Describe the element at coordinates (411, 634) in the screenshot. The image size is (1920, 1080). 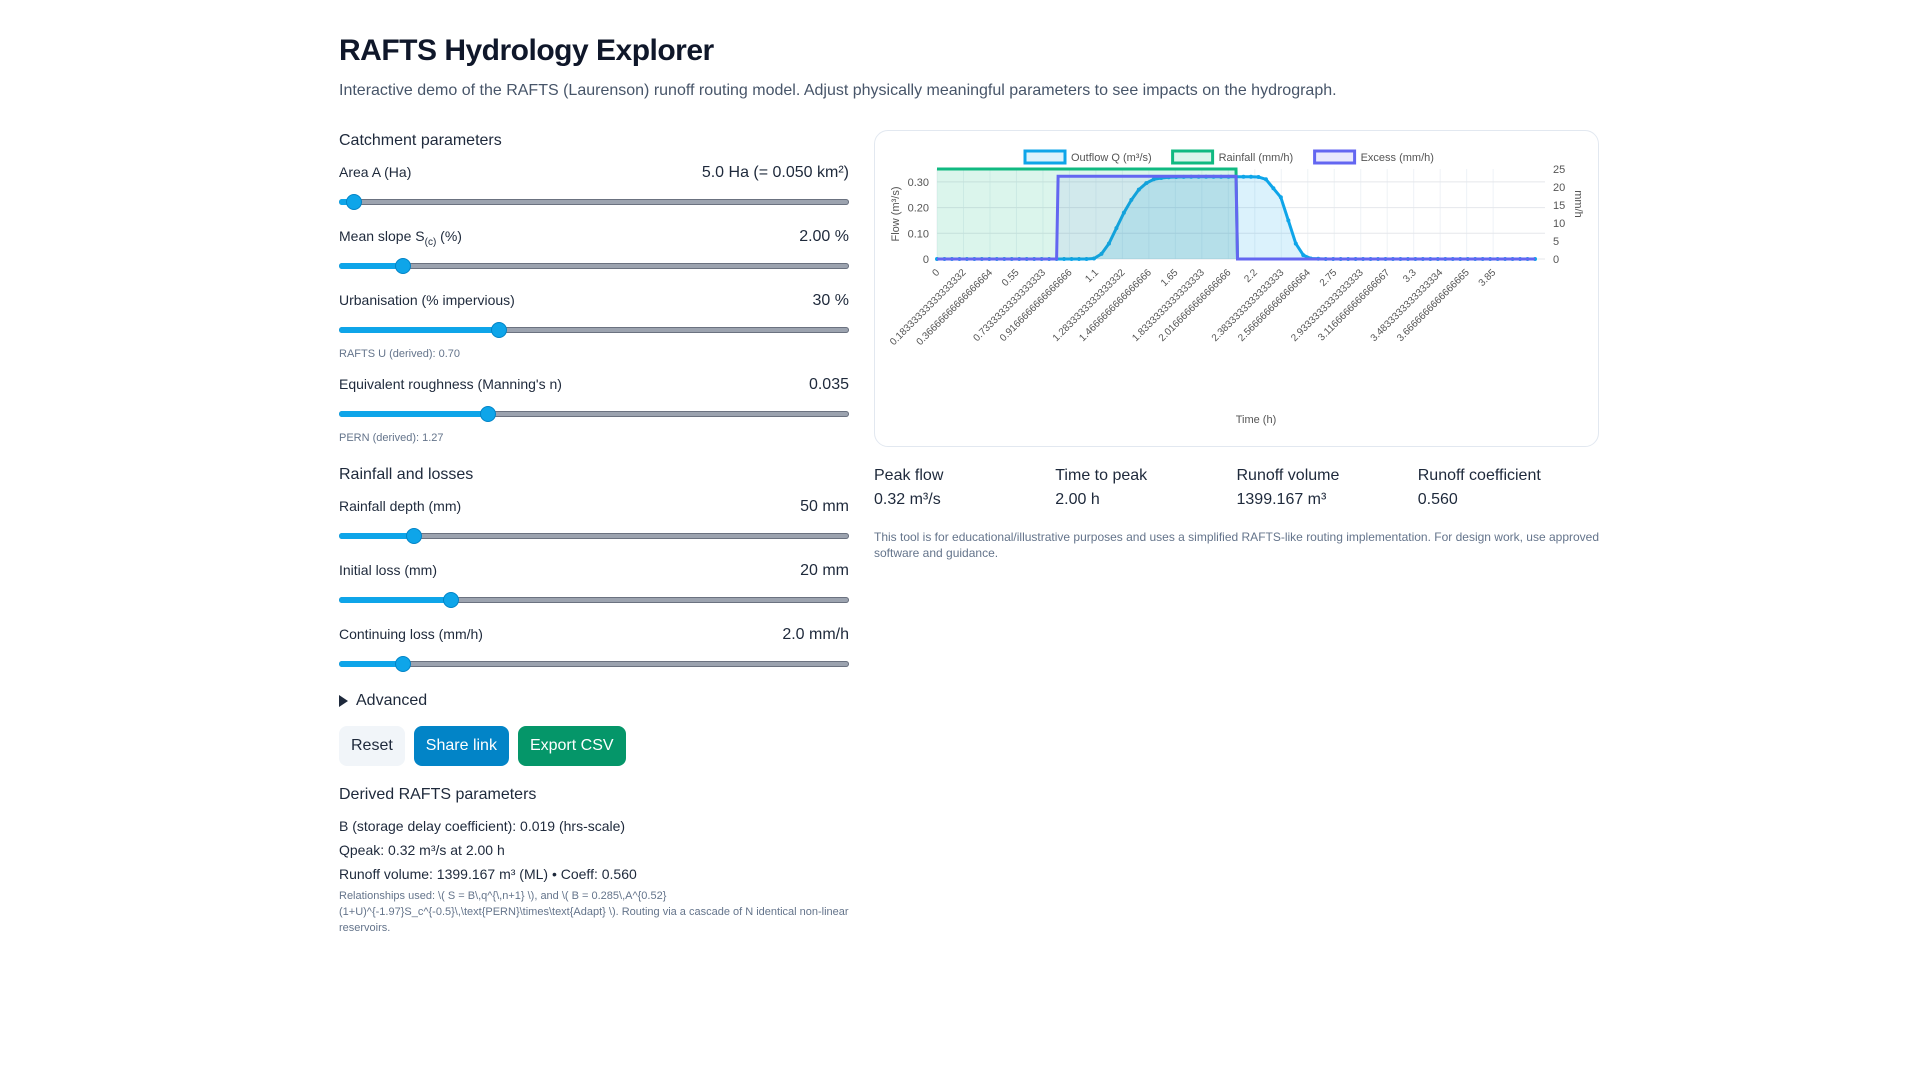
I see `continuing-loss-label: Continuing loss (mm/h)` at that location.